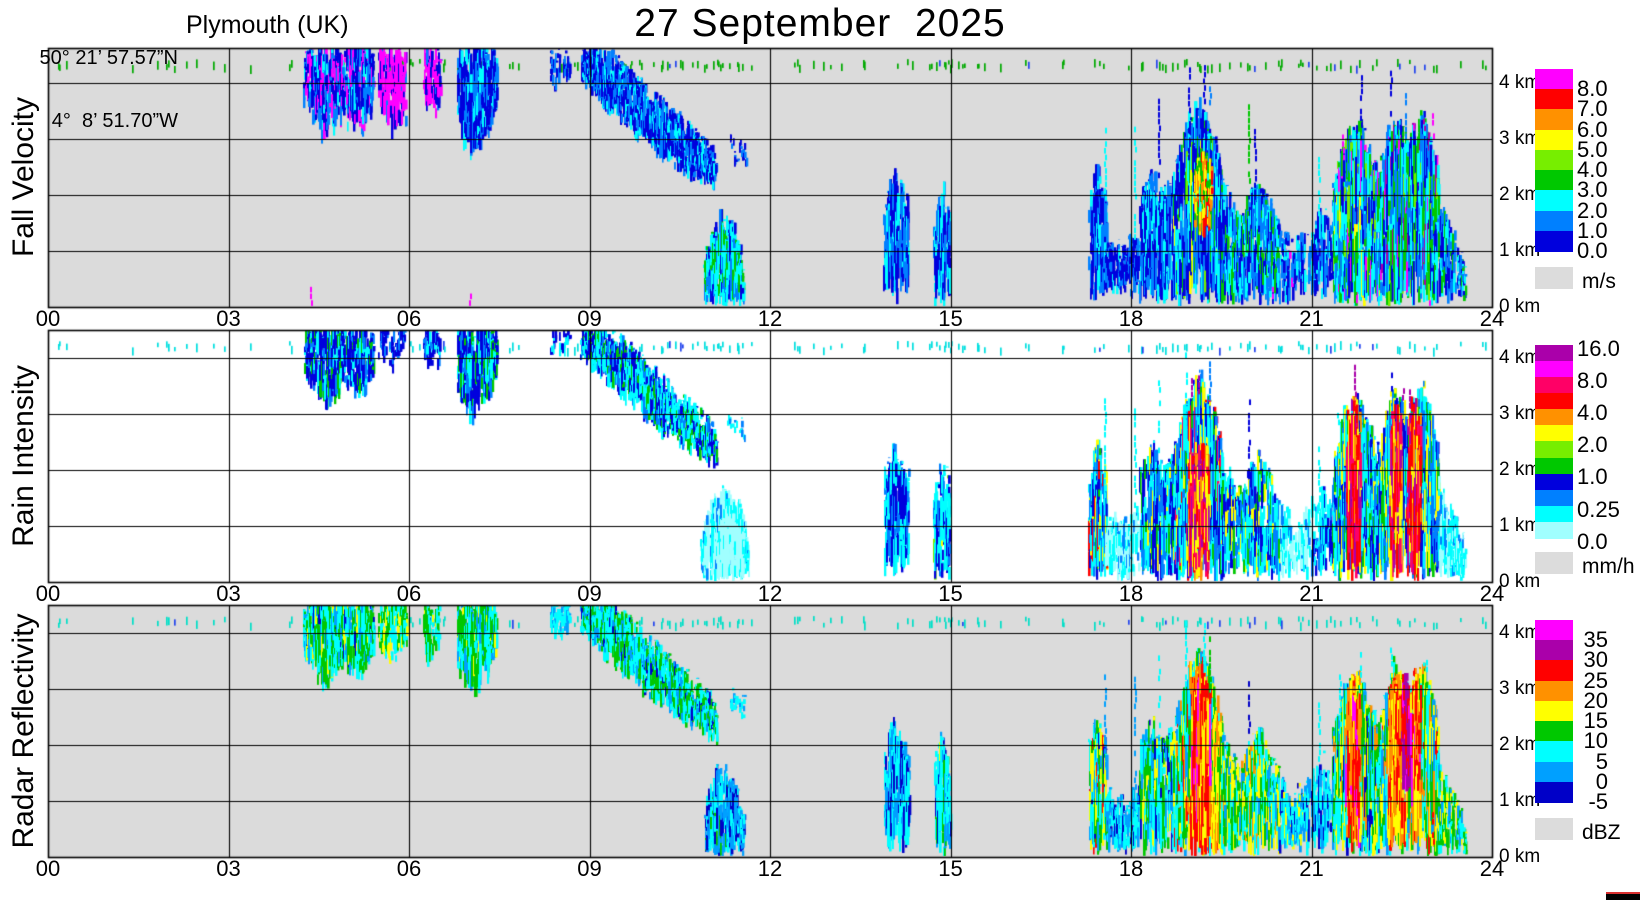 The height and width of the screenshot is (900, 1640). I want to click on legend-value-label: 10, so click(1595, 741).